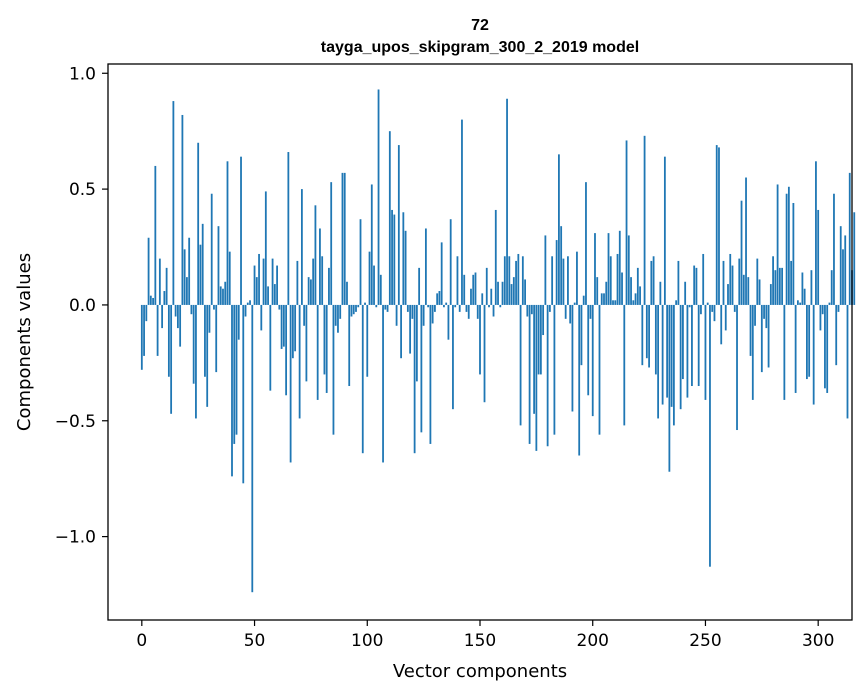  I want to click on y-tick-label: −1.0, so click(75, 538).